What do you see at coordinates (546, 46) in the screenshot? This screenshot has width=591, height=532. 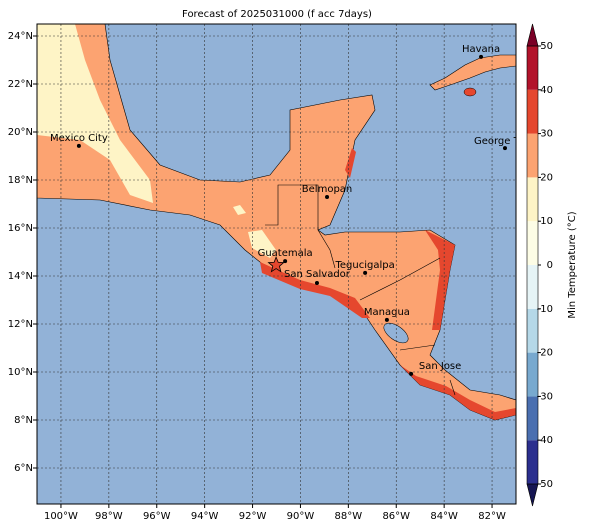 I see `colorbar-tick-label: 50` at bounding box center [546, 46].